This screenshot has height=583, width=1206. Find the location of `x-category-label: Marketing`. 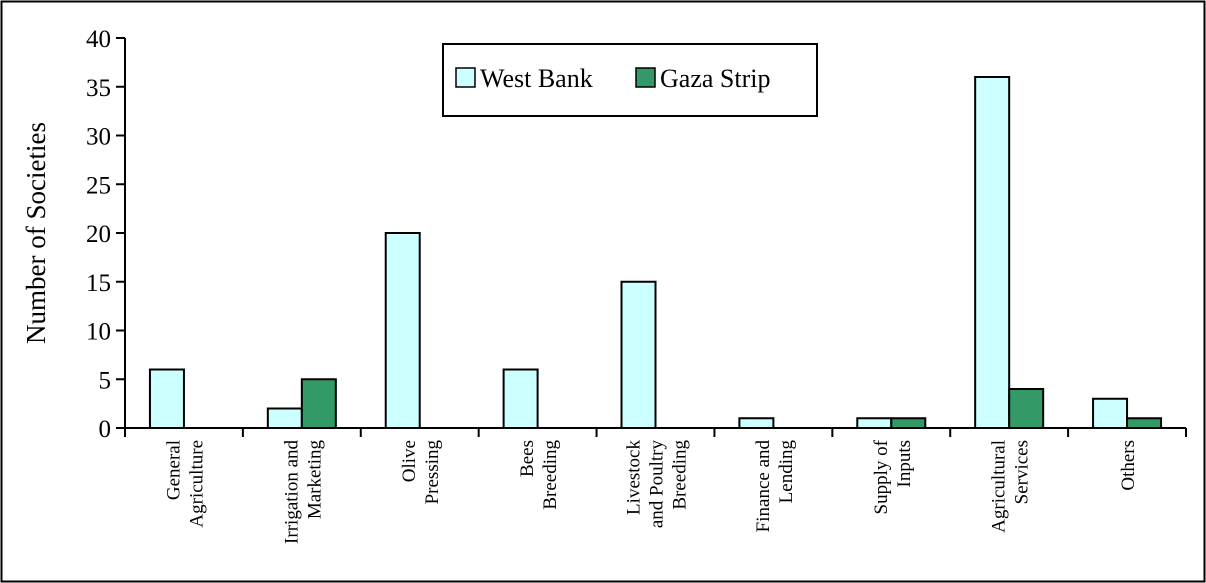

x-category-label: Marketing is located at coordinates (314, 480).